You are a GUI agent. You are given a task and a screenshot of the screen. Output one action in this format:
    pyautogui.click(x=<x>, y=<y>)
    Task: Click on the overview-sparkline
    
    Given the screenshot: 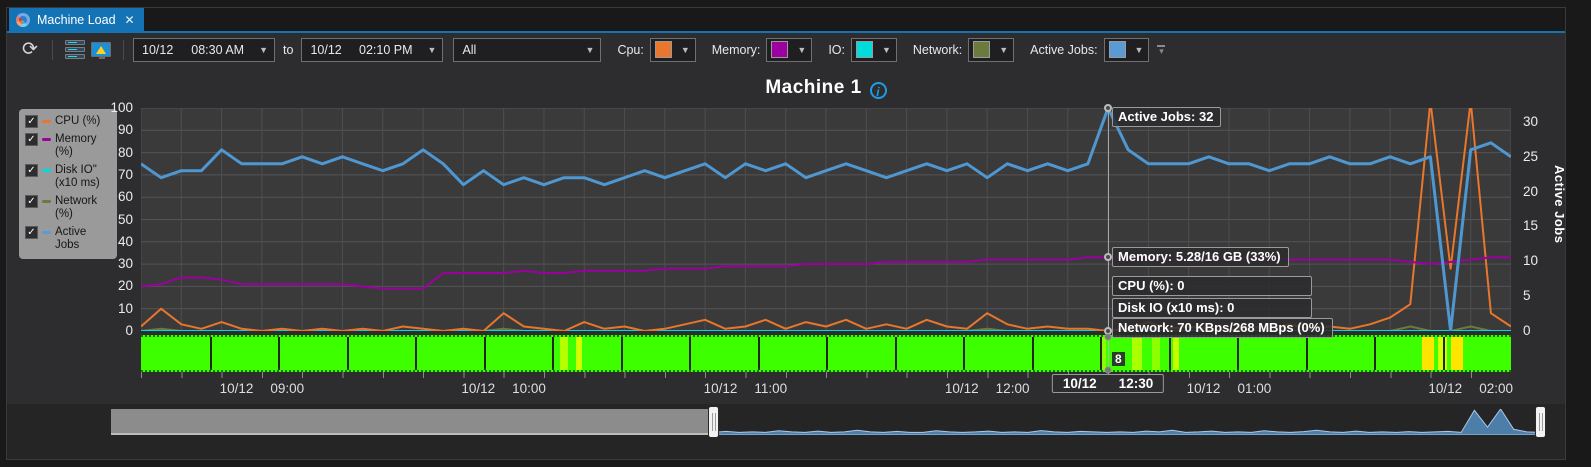 What is the action you would take?
    pyautogui.click(x=828, y=422)
    